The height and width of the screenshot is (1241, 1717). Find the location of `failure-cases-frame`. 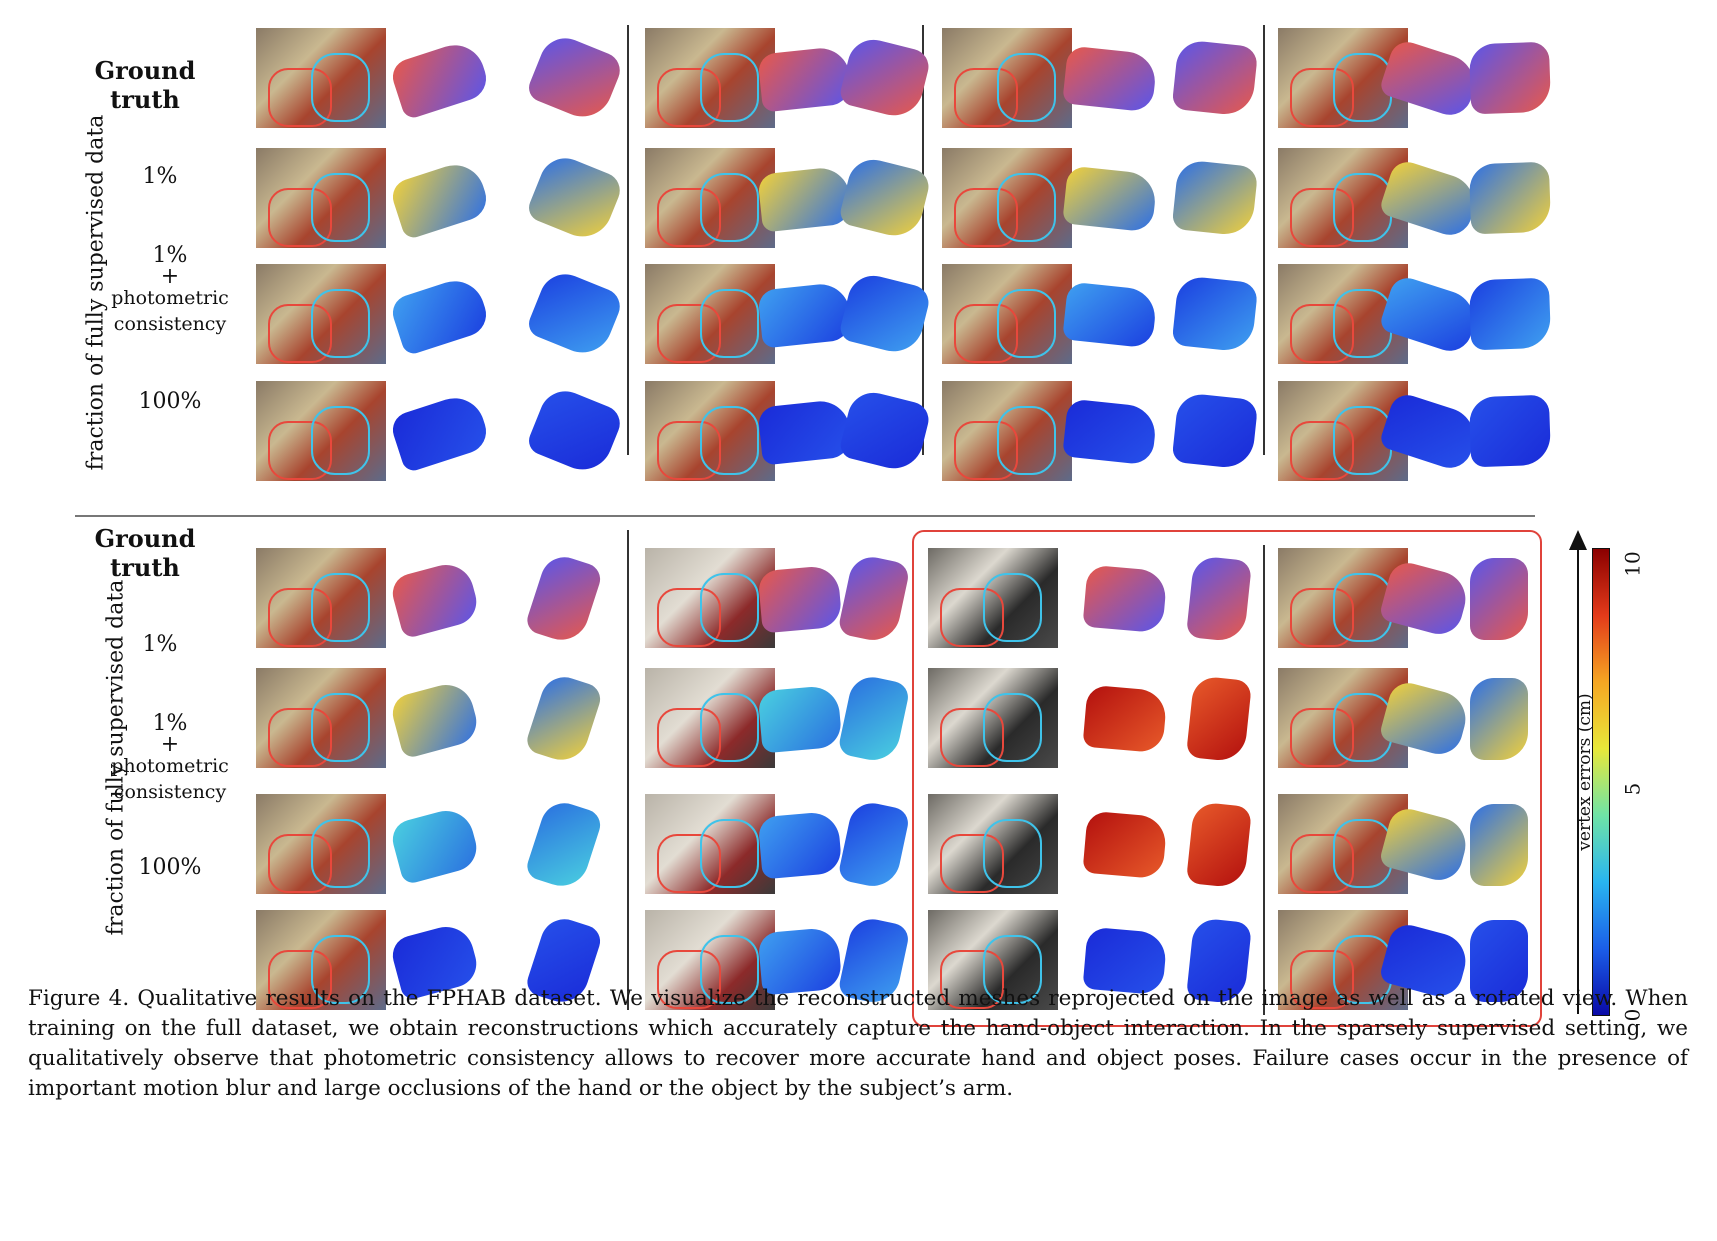

failure-cases-frame is located at coordinates (1227, 778).